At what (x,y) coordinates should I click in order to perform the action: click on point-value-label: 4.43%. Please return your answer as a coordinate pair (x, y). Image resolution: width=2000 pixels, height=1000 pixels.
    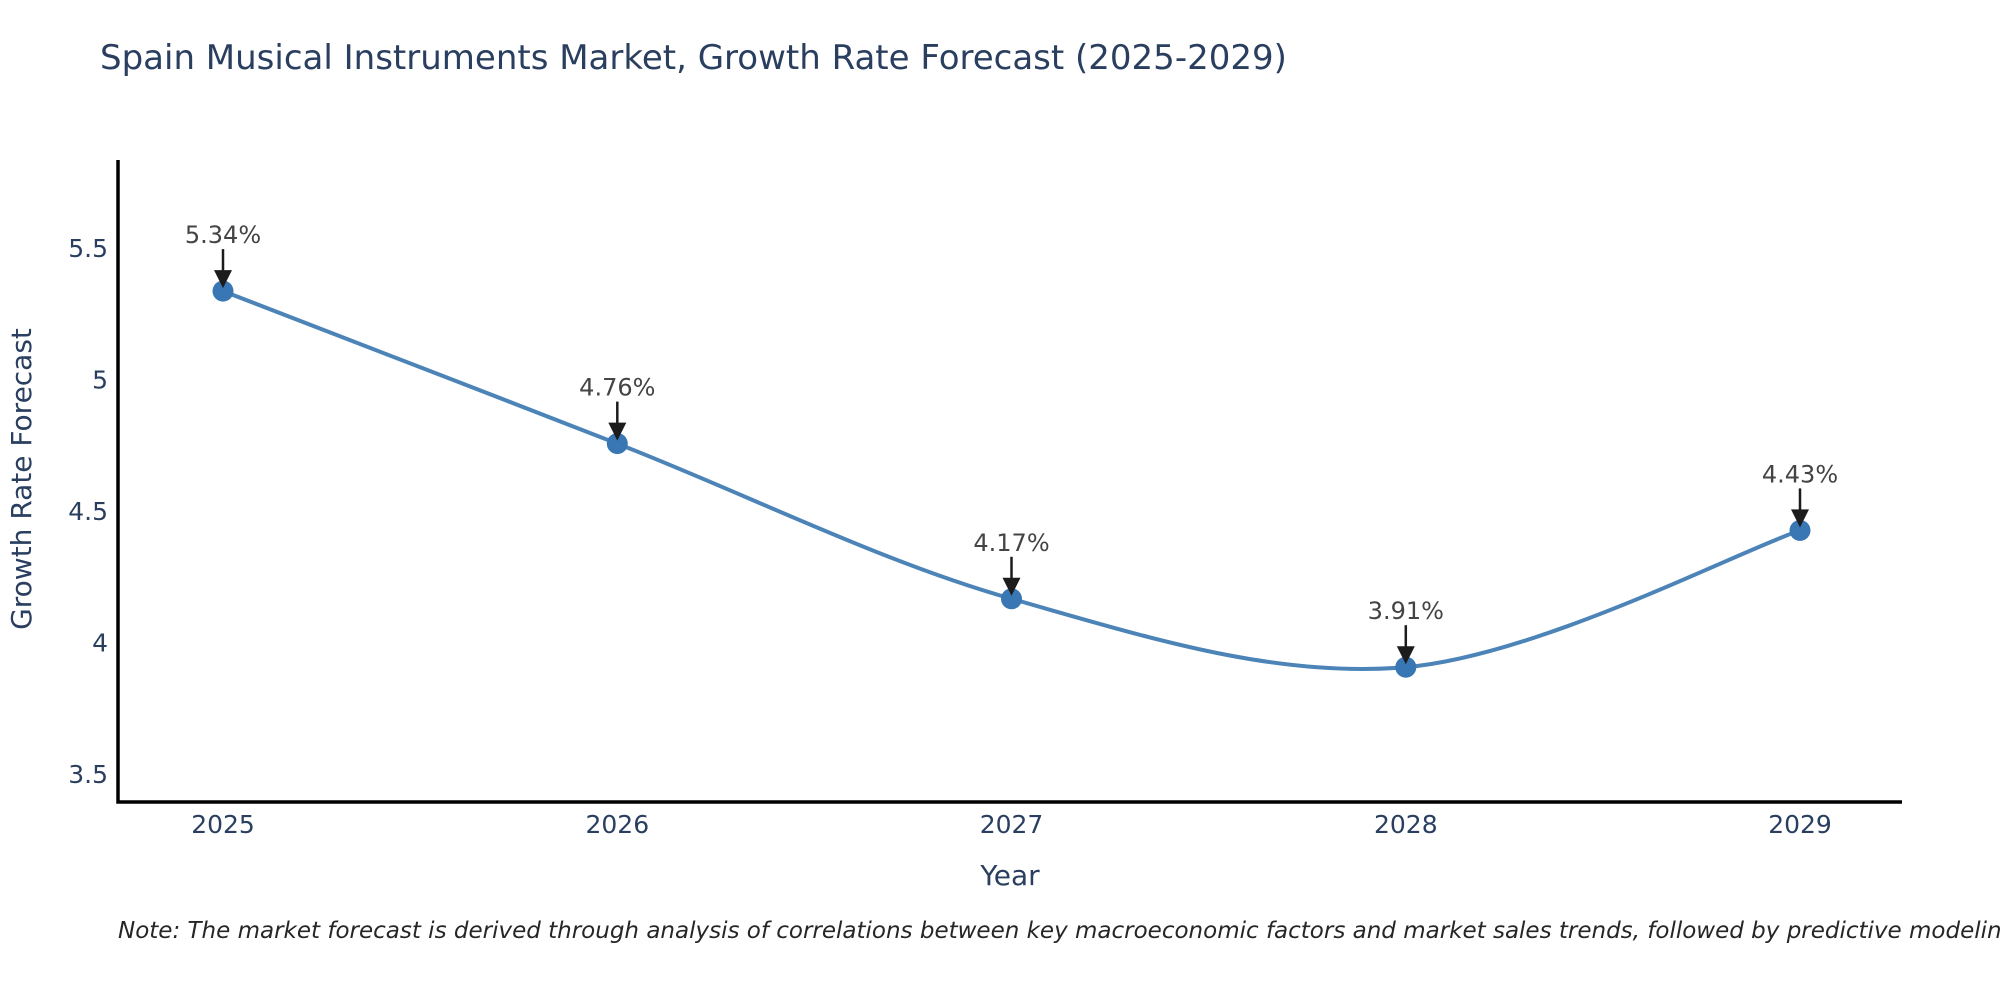
    Looking at the image, I should click on (1800, 474).